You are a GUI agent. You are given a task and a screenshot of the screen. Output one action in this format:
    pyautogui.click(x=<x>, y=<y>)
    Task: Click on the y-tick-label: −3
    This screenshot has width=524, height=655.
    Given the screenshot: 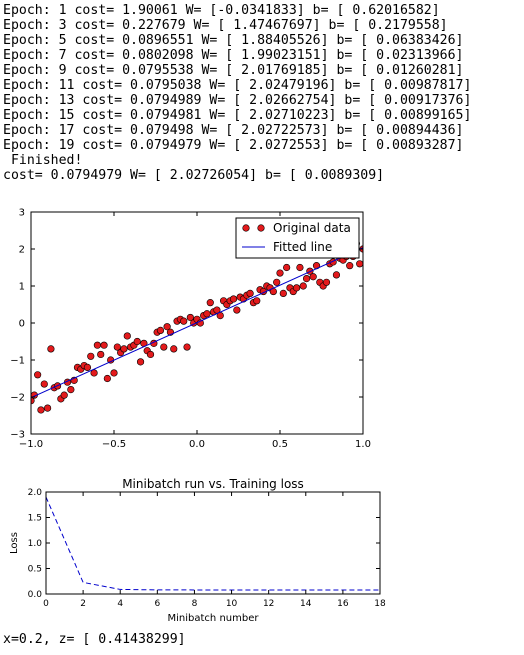 What is the action you would take?
    pyautogui.click(x=17, y=435)
    